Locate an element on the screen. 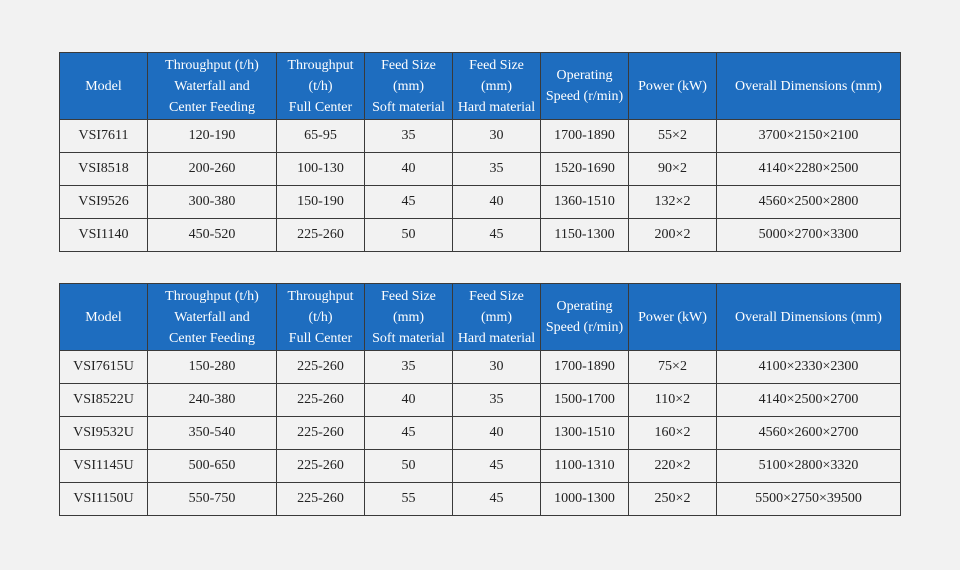 This screenshot has height=570, width=960. table-cell: 1700-1890 is located at coordinates (584, 367).